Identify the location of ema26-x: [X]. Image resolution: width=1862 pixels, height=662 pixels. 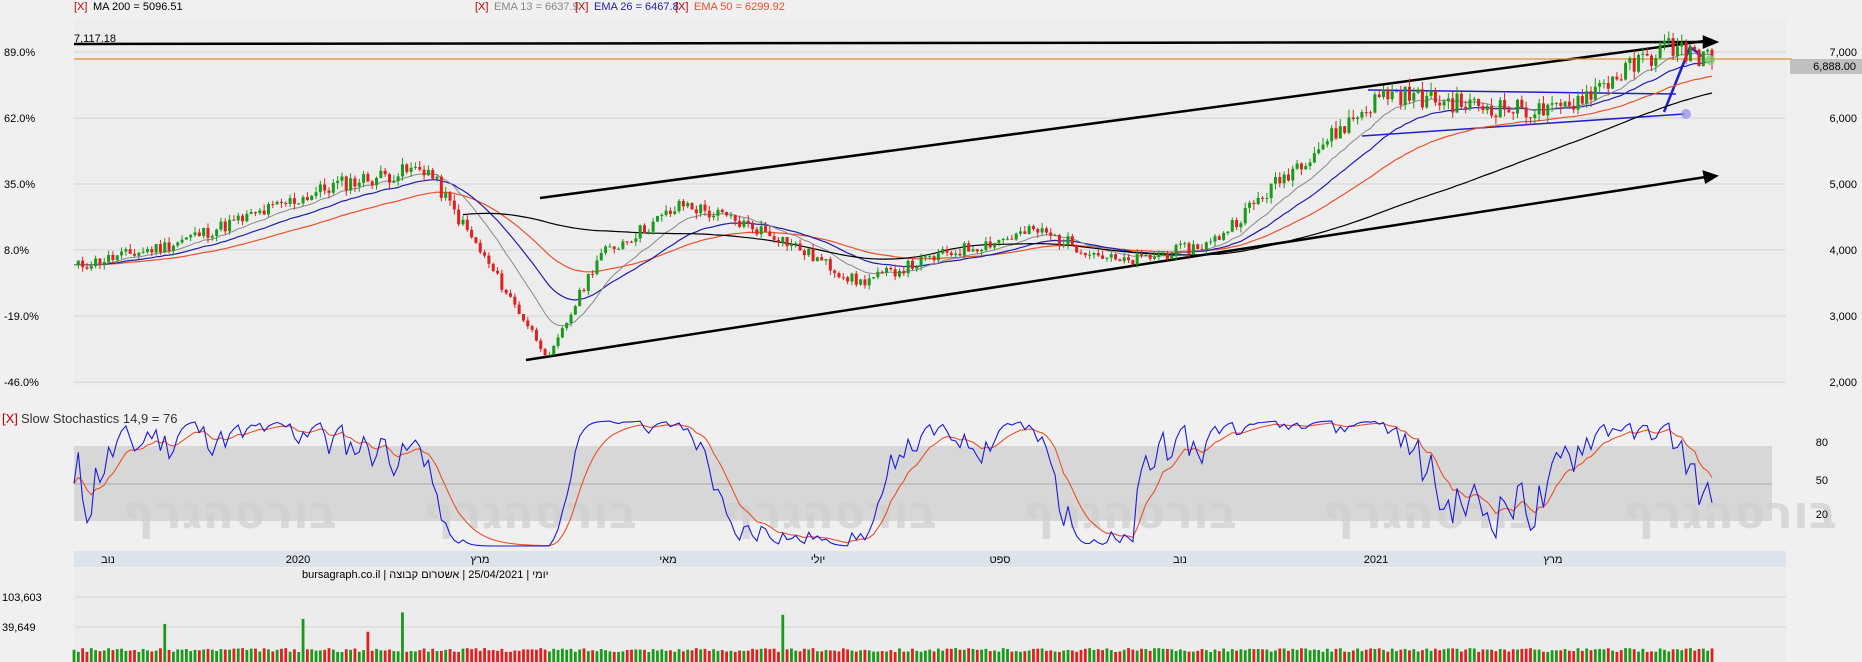
(581, 7).